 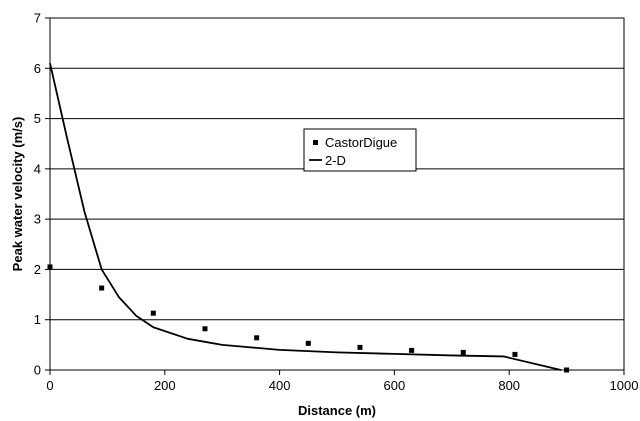 What do you see at coordinates (37, 168) in the screenshot?
I see `y-tick-label: 4` at bounding box center [37, 168].